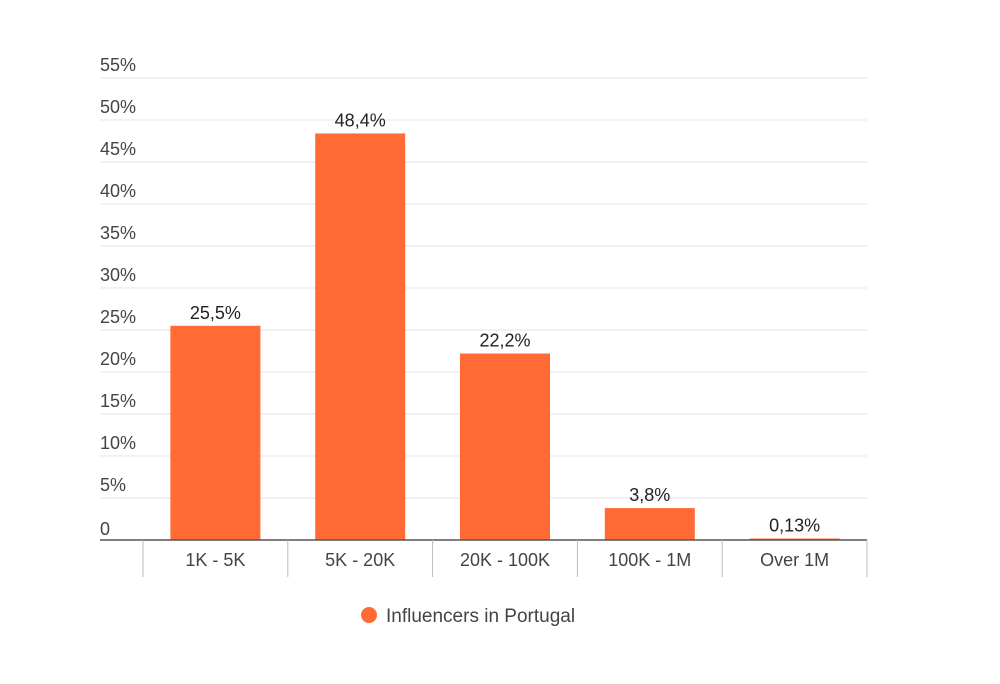 This screenshot has height=684, width=1000. Describe the element at coordinates (649, 495) in the screenshot. I see `data-label: 3,8%` at that location.